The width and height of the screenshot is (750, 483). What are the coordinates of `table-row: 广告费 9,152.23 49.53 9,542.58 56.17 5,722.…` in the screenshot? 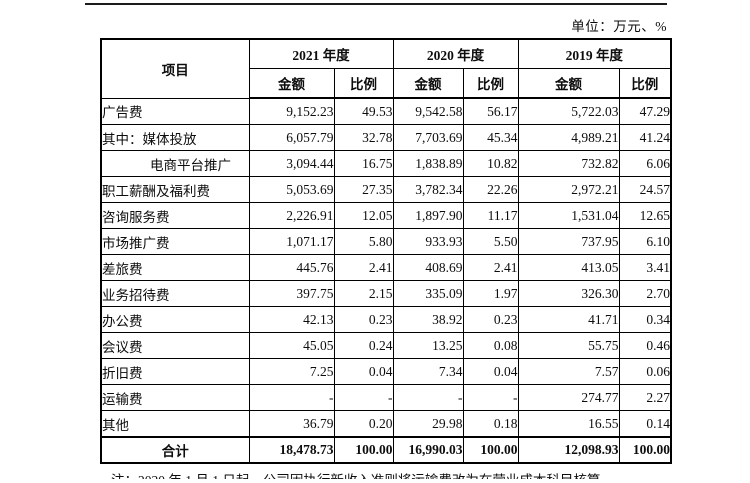 It's located at (386, 111).